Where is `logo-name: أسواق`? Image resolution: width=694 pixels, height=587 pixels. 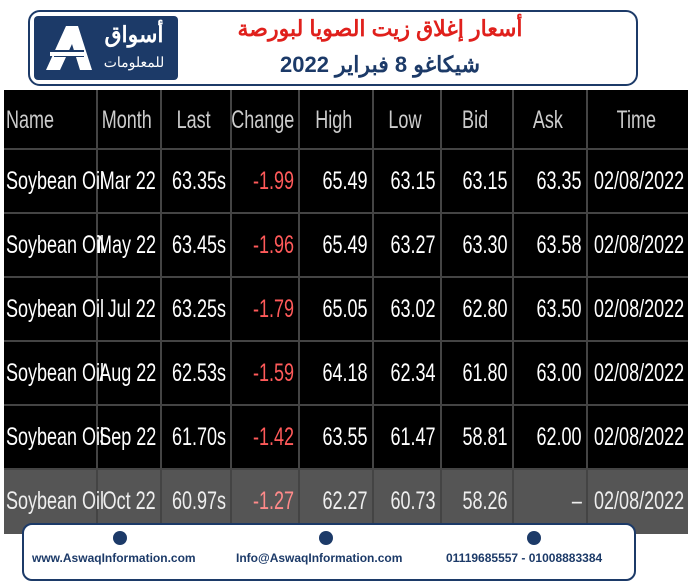
logo-name: أسواق is located at coordinates (134, 34).